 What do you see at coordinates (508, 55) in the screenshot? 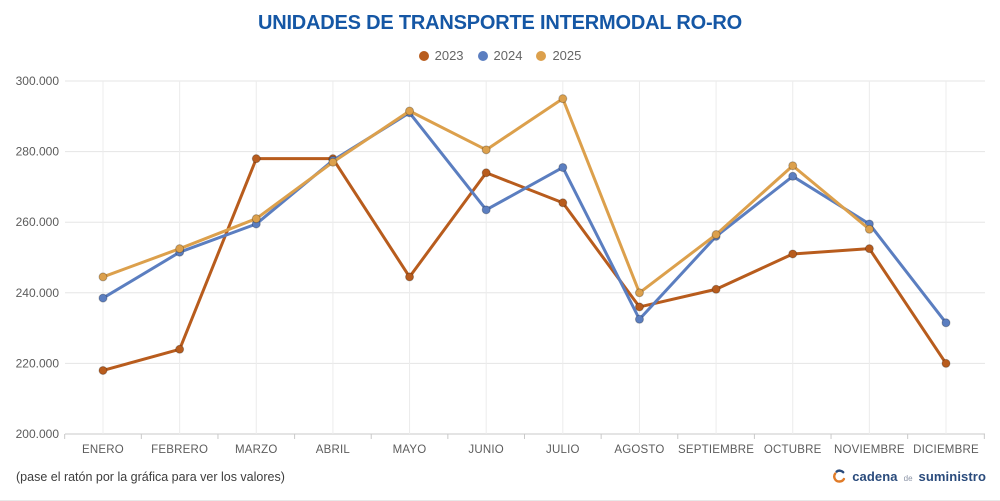
I see `legend-label-2024: 2024` at bounding box center [508, 55].